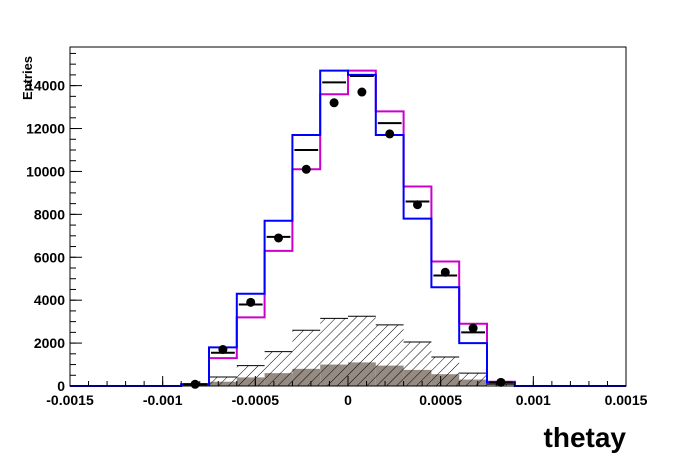 This screenshot has height=472, width=696. I want to click on hatched-histogram-layer, so click(348, 350).